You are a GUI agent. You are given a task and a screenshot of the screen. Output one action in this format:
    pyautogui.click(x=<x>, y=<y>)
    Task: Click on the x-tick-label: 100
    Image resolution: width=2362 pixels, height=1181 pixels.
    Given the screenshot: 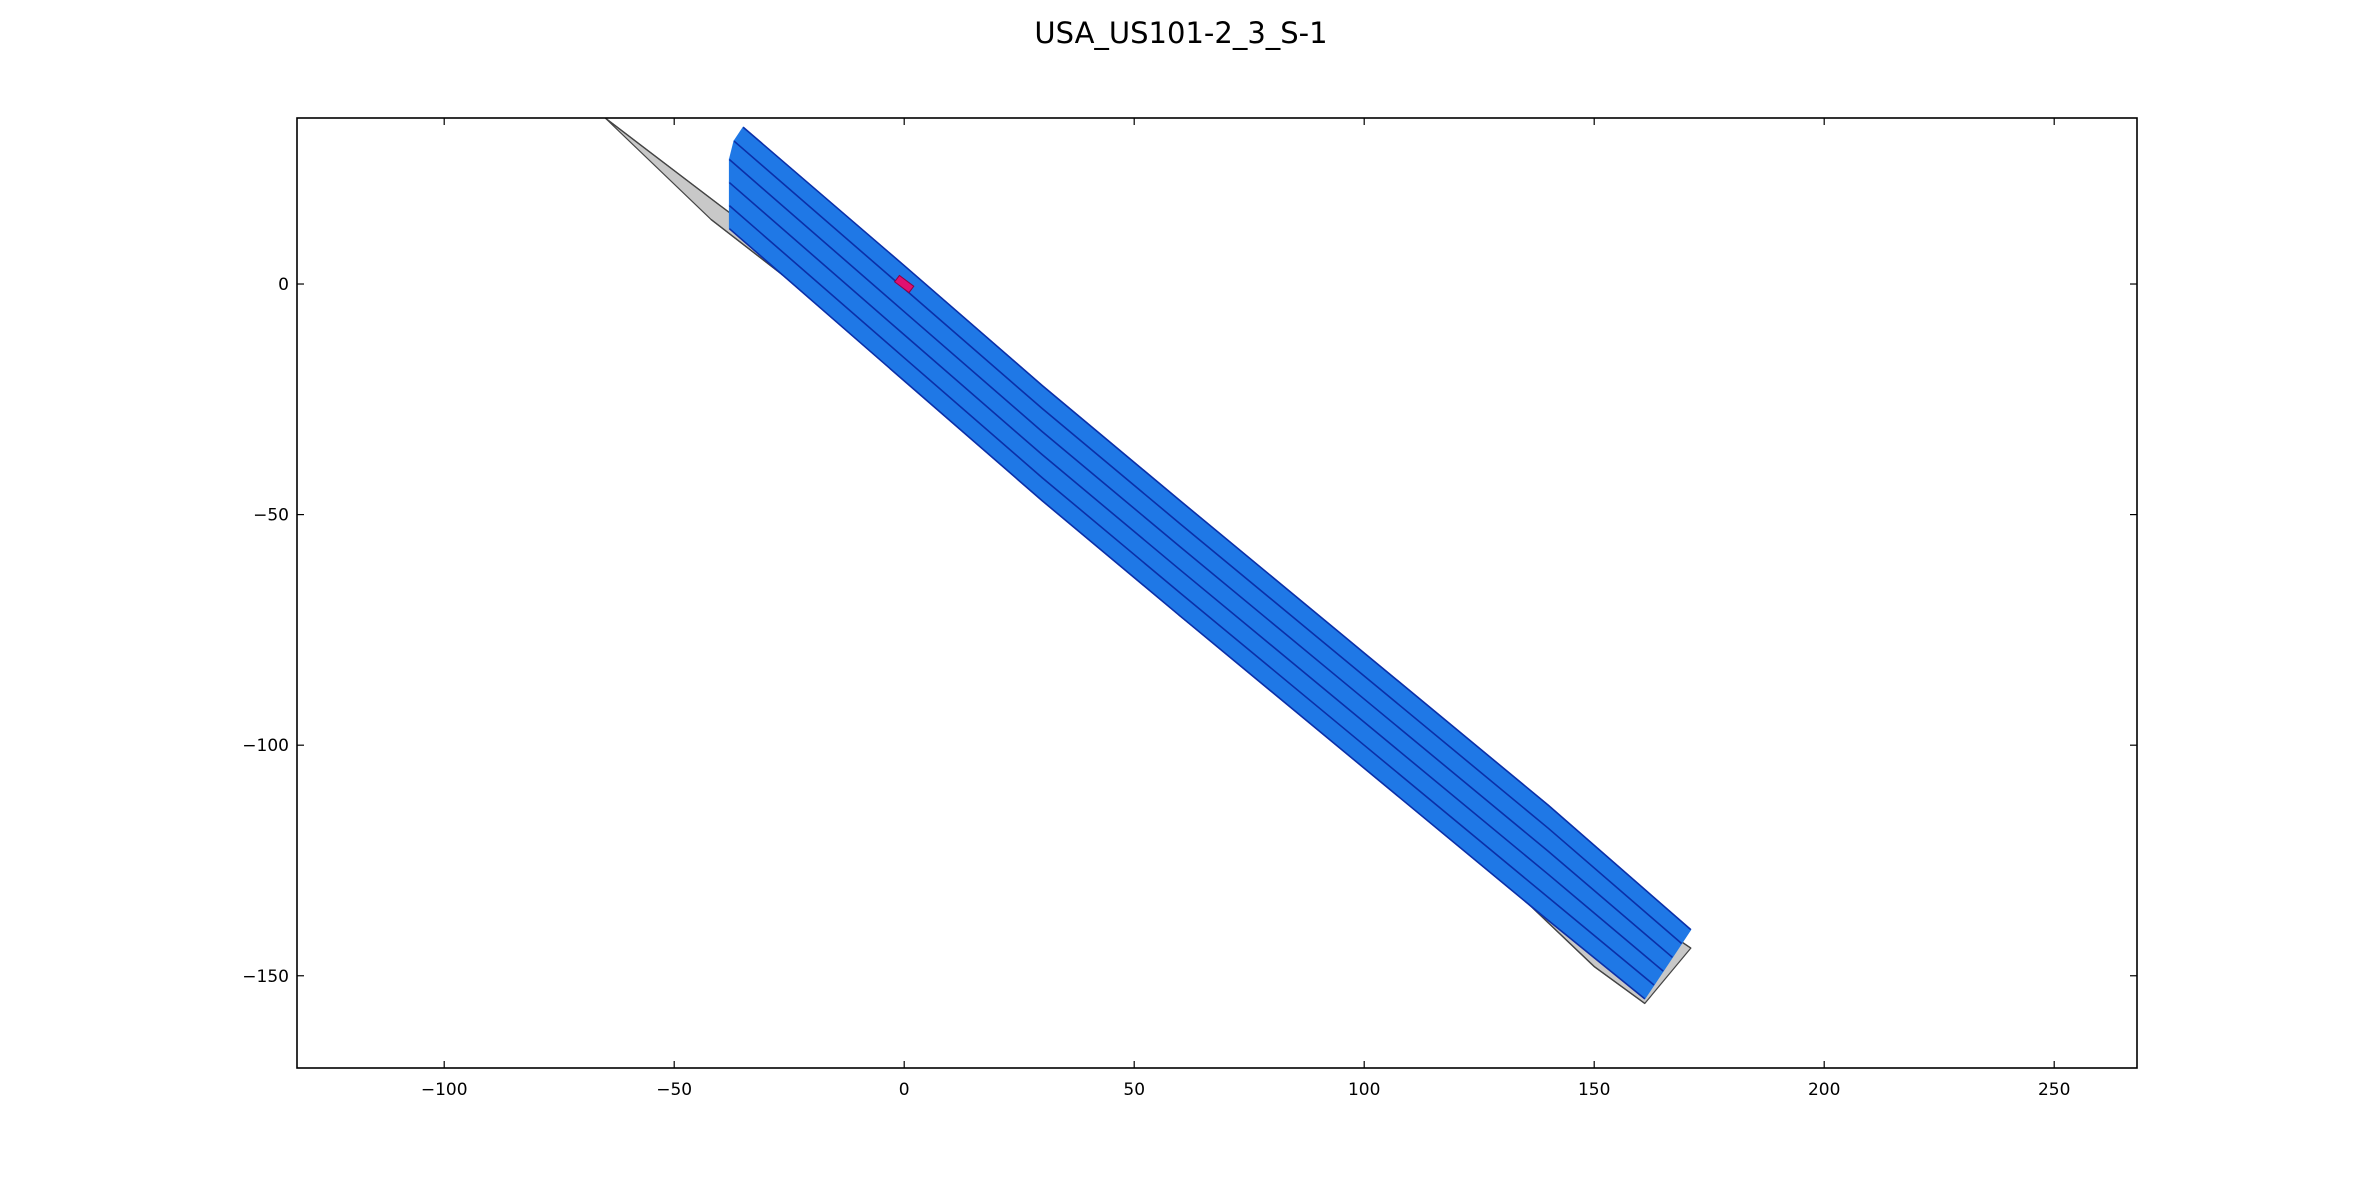 What is the action you would take?
    pyautogui.click(x=1364, y=1090)
    